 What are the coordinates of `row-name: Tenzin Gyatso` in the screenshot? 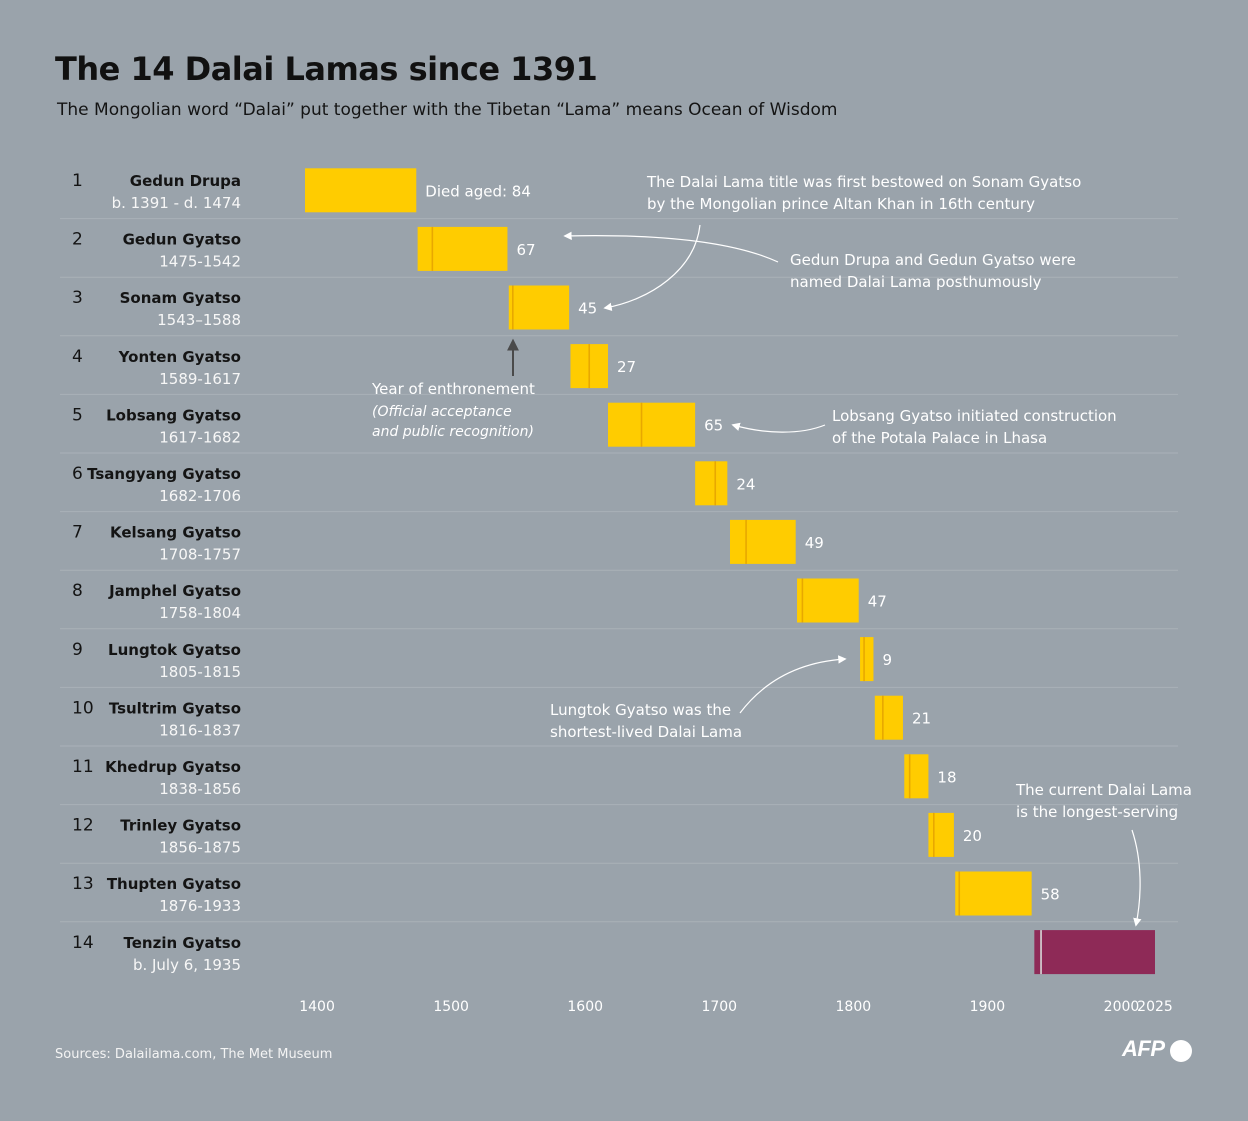 It's located at (182, 943).